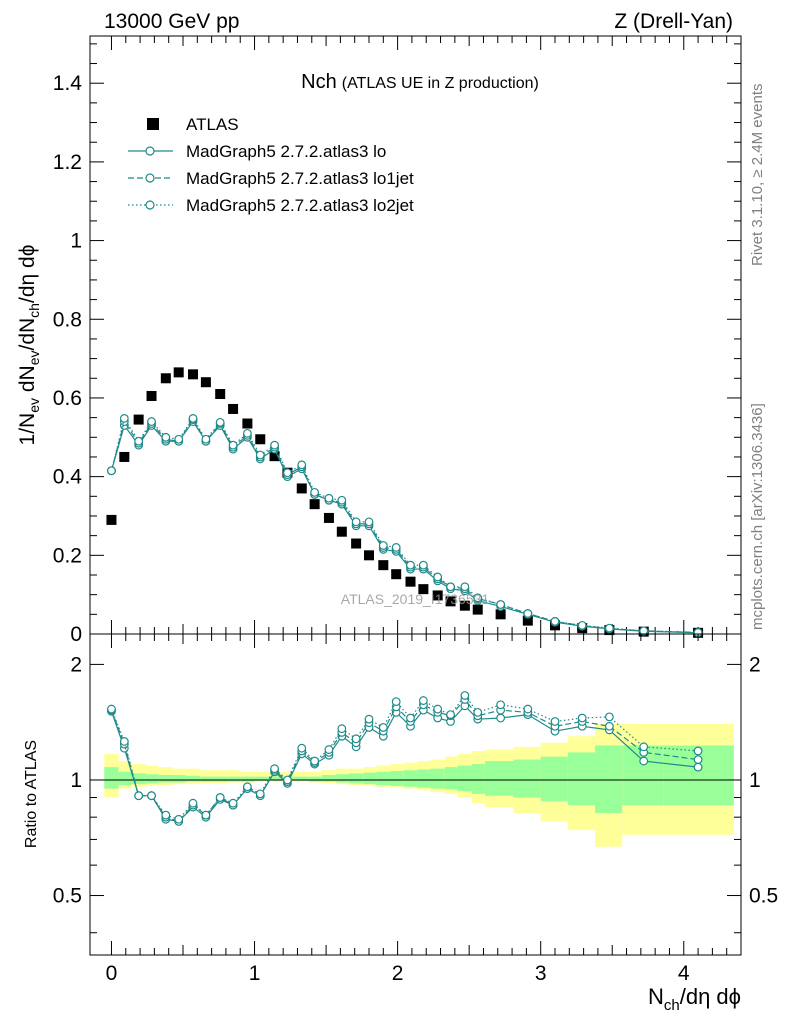 This screenshot has height=1024, width=786. What do you see at coordinates (255, 973) in the screenshot?
I see `x-tick-label: 1` at bounding box center [255, 973].